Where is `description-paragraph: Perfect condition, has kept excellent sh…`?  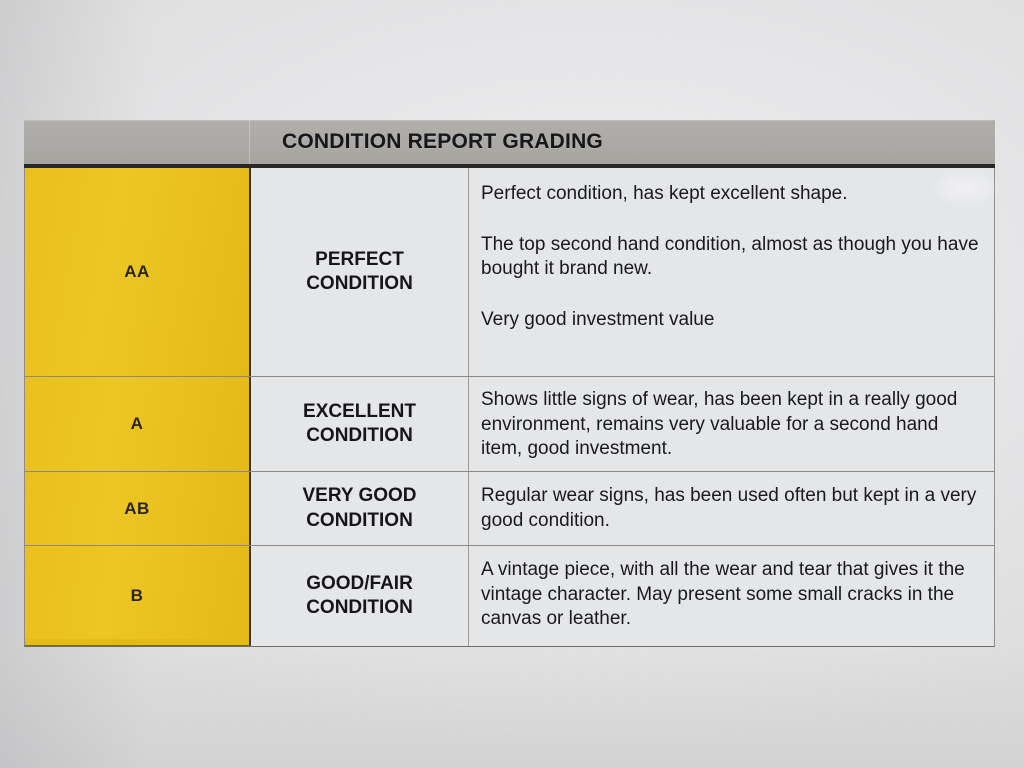 description-paragraph: Perfect condition, has kept excellent sh… is located at coordinates (664, 193).